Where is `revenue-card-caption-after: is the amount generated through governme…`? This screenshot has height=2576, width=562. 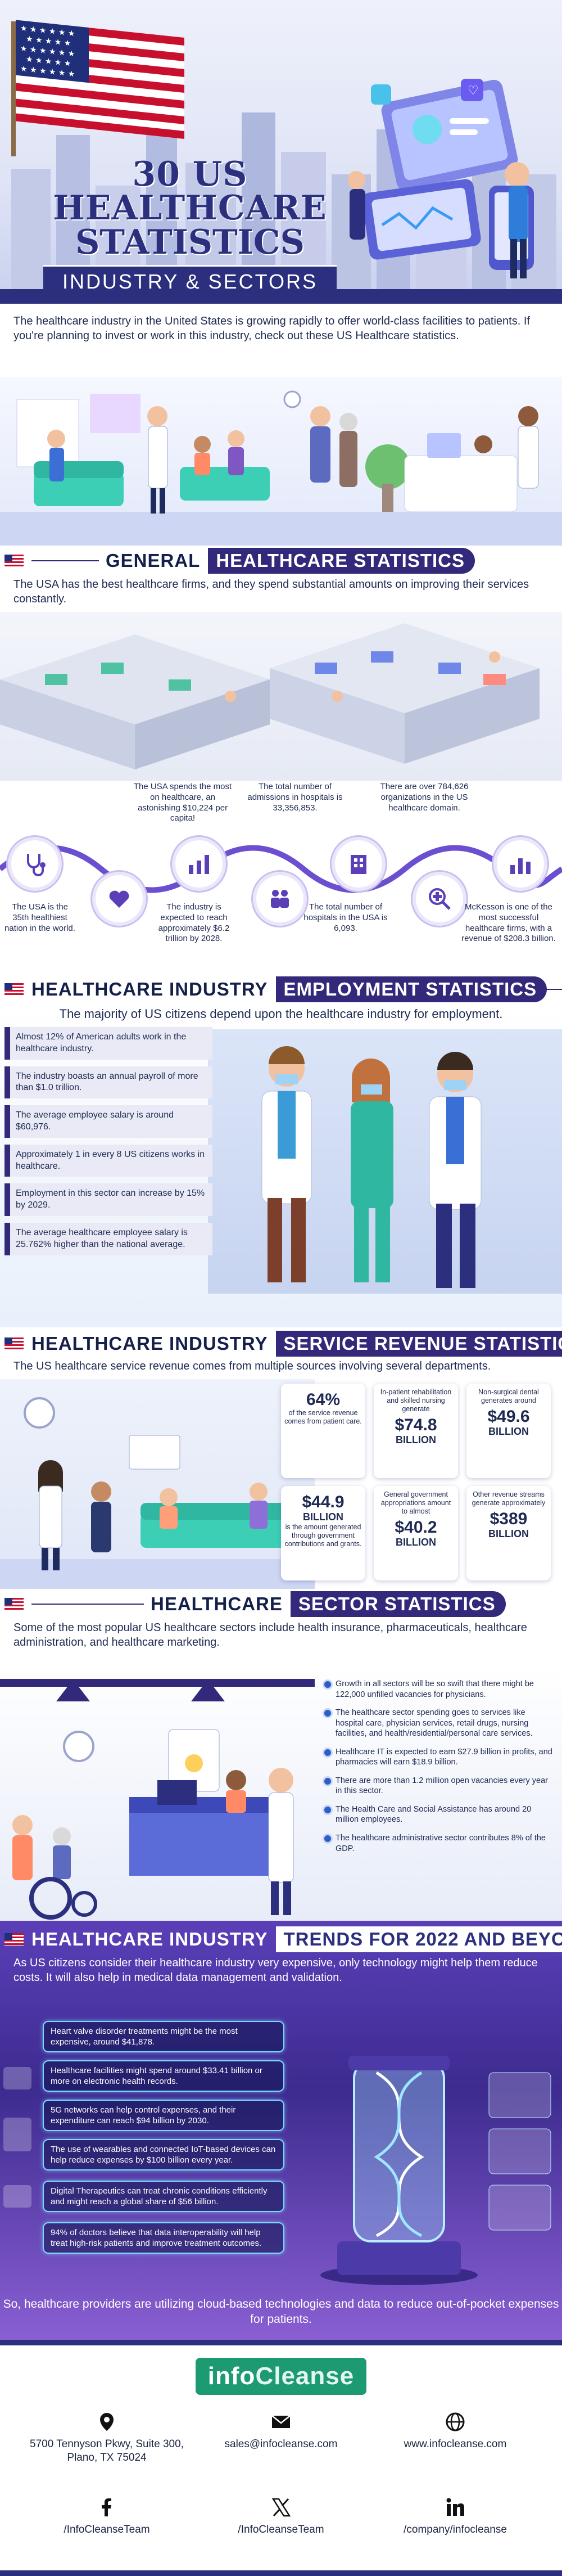
revenue-card-caption-after: is the amount generated through governme… is located at coordinates (323, 1535).